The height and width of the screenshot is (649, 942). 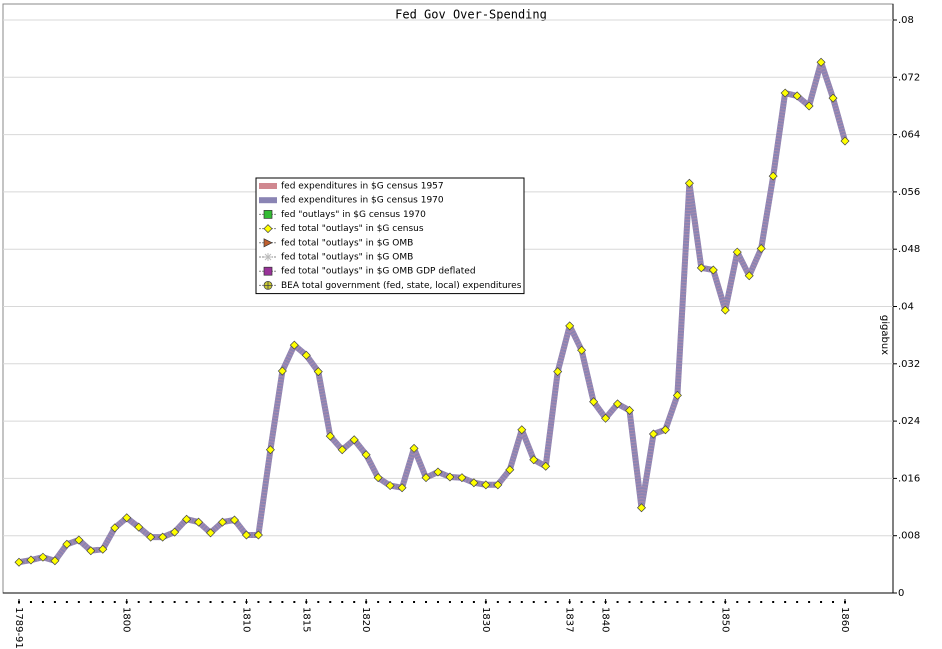 What do you see at coordinates (906, 20) in the screenshot?
I see `y-tick-label: .08` at bounding box center [906, 20].